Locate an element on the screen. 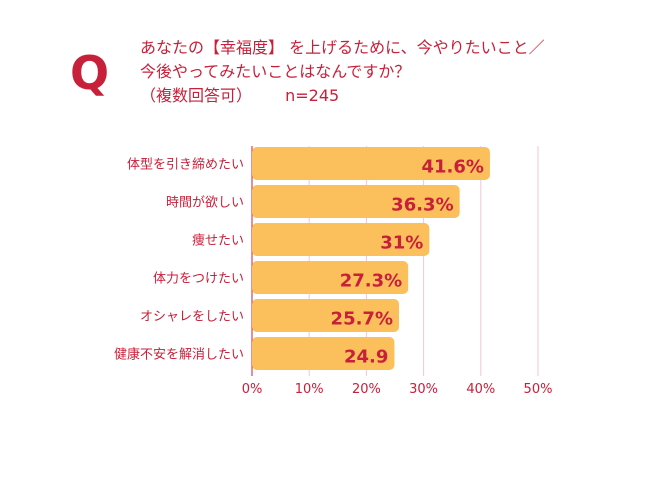  question-note: （複数回答可） is located at coordinates (196, 95).